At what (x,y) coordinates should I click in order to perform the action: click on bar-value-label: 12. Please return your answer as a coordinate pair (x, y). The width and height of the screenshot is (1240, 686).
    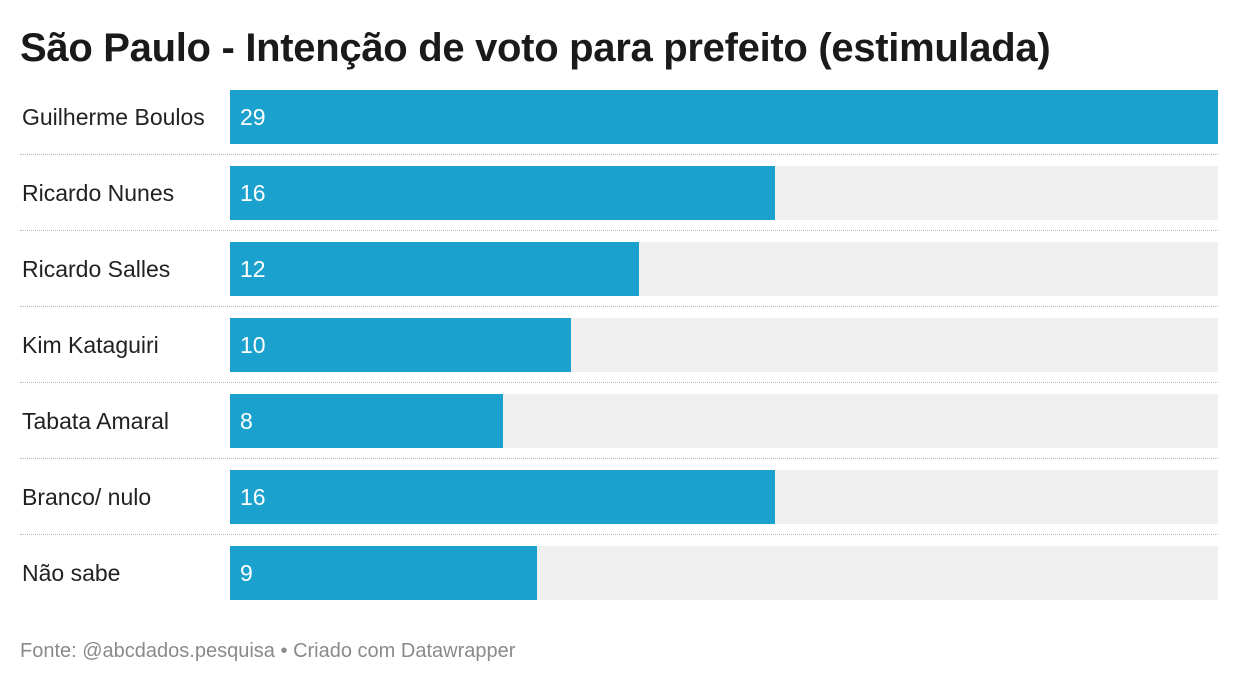
    Looking at the image, I should click on (253, 269).